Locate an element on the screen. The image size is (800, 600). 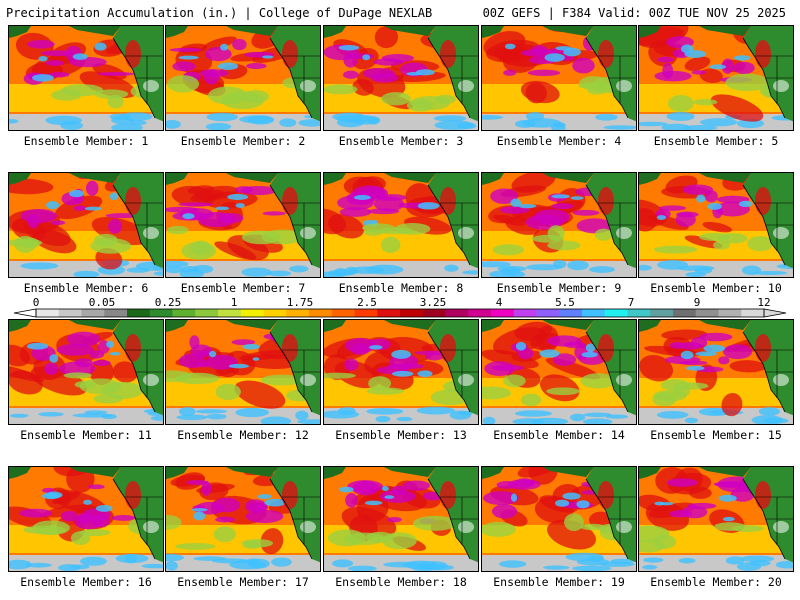
ensemble-member-caption: Ensemble Member: 18 is located at coordinates (401, 582).